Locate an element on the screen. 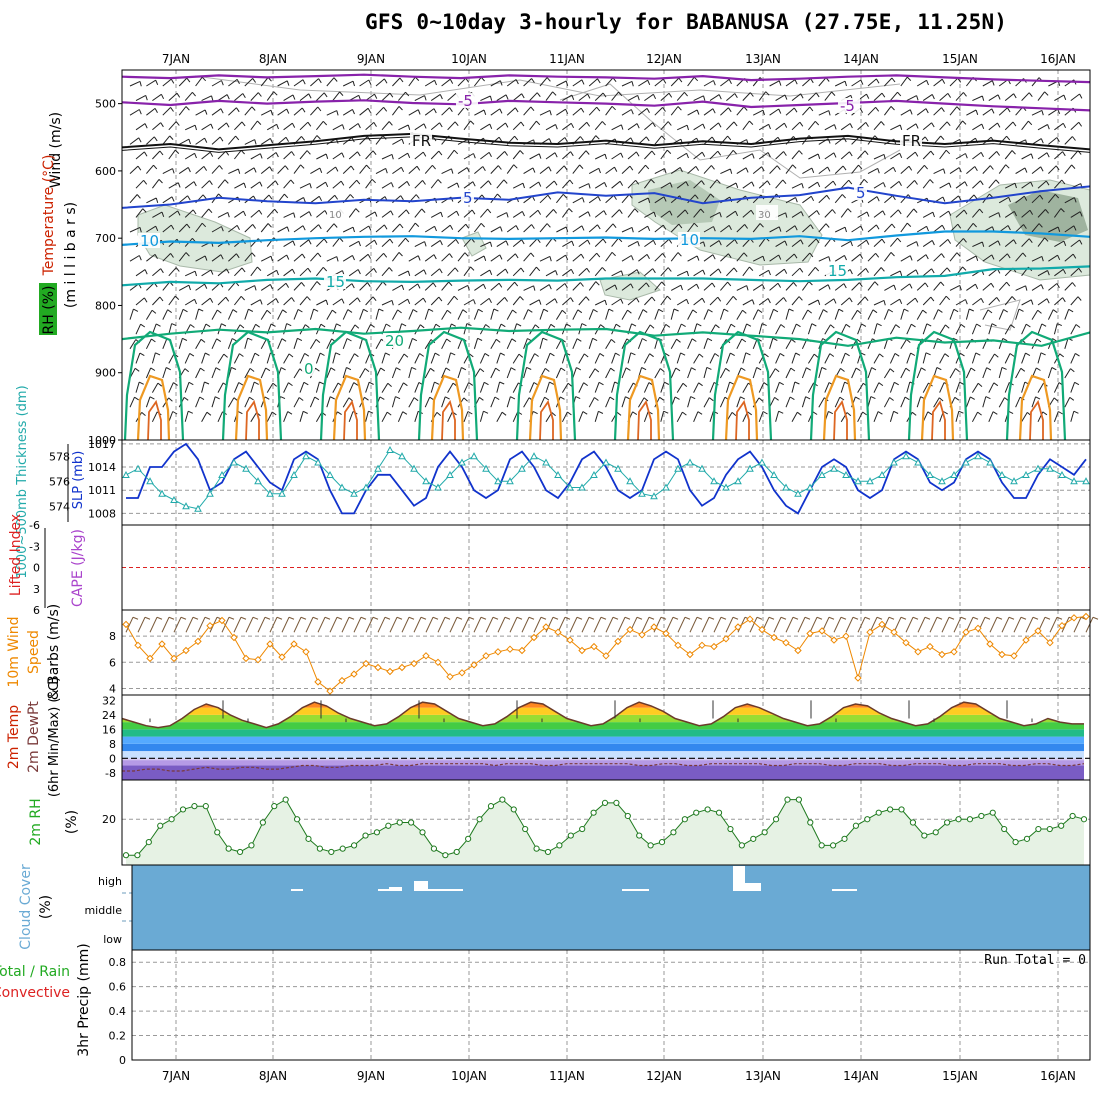 Image resolution: width=1100 pixels, height=1100 pixels. rh-marker is located at coordinates (947, 822).